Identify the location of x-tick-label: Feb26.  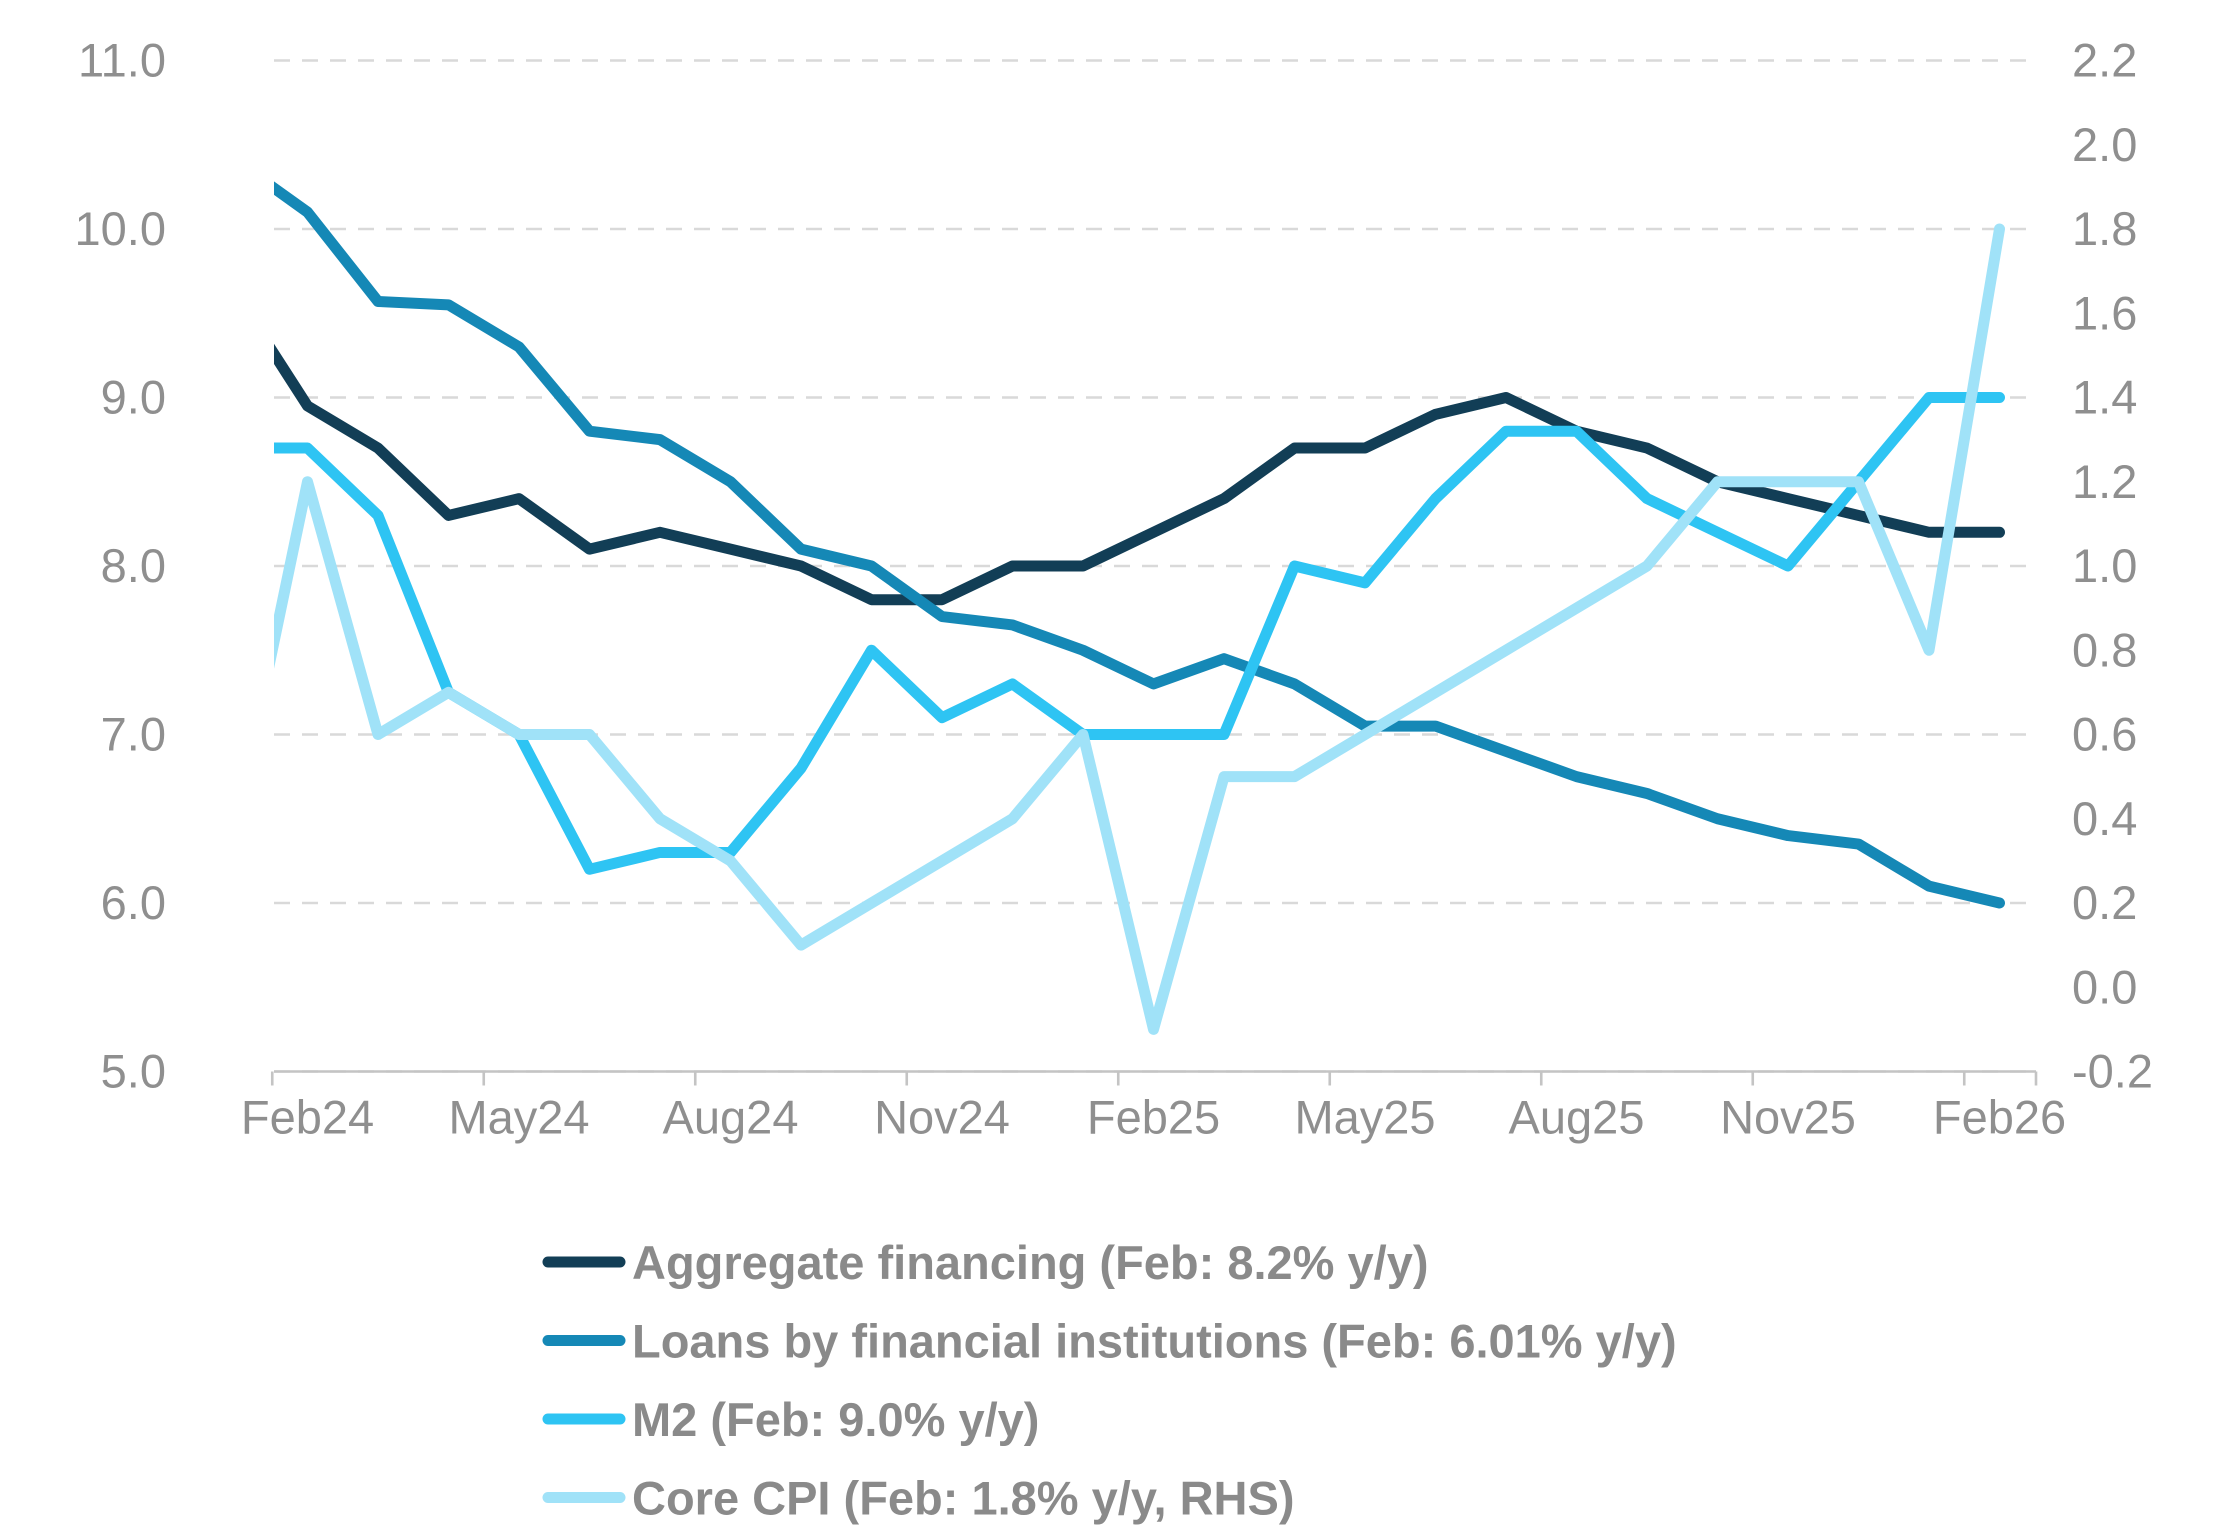
(1999, 1117).